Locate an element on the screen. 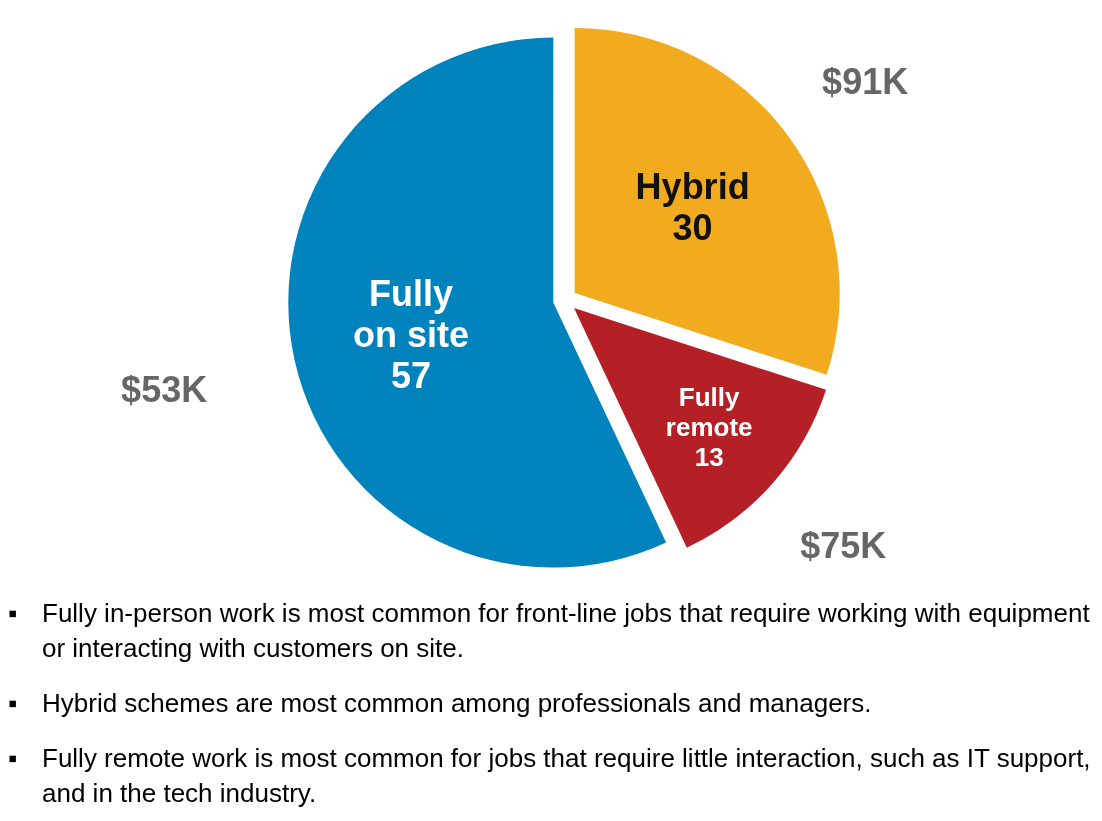 Image resolution: width=1102 pixels, height=821 pixels. slice-label: Fully on site is located at coordinates (411, 313).